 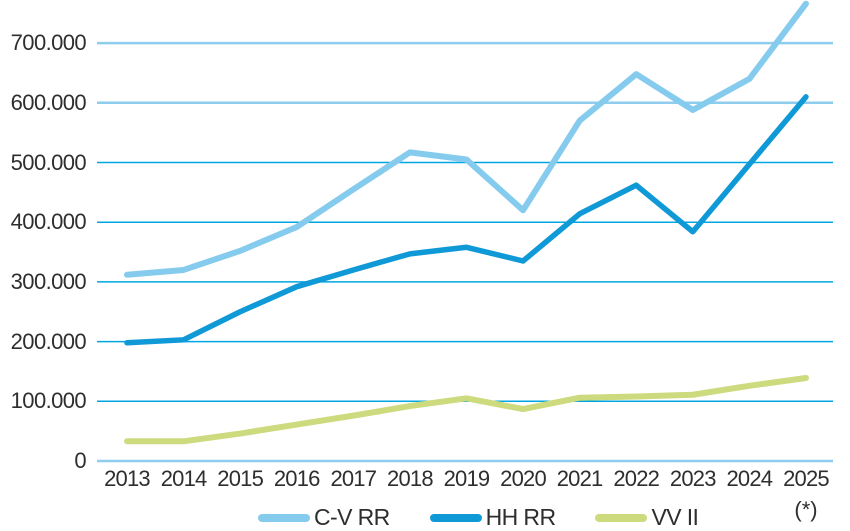 What do you see at coordinates (353, 478) in the screenshot?
I see `x-axis-tick-label: 2017` at bounding box center [353, 478].